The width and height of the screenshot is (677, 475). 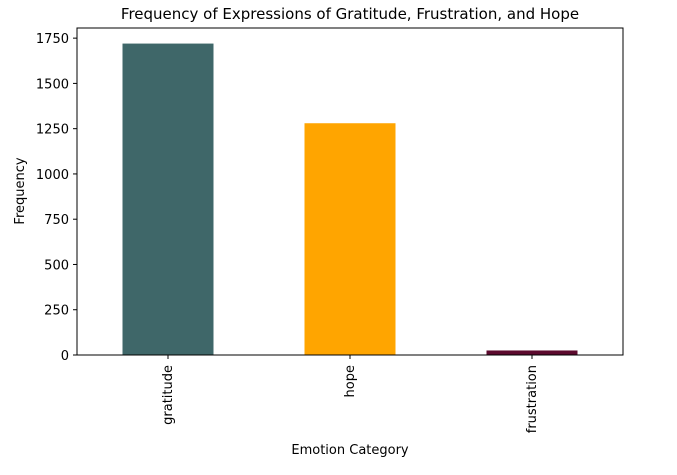 I want to click on y-tick-label: 250, so click(x=56, y=311).